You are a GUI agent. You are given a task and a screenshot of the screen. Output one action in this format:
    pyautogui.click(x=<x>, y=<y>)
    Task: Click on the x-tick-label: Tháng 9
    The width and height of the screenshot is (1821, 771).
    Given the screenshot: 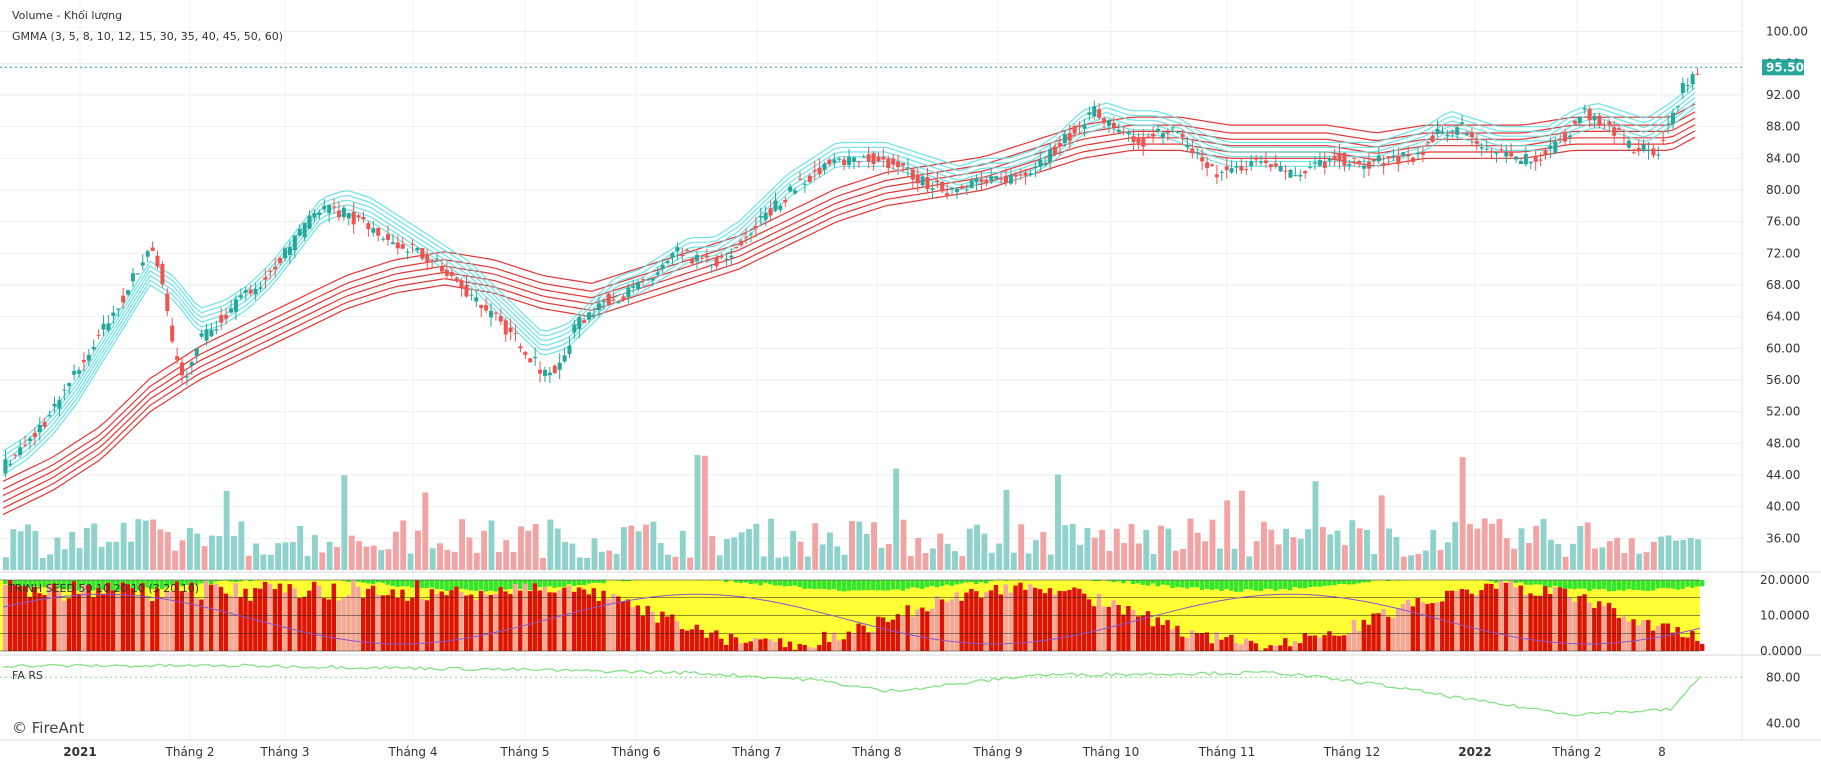 What is the action you would take?
    pyautogui.click(x=998, y=752)
    